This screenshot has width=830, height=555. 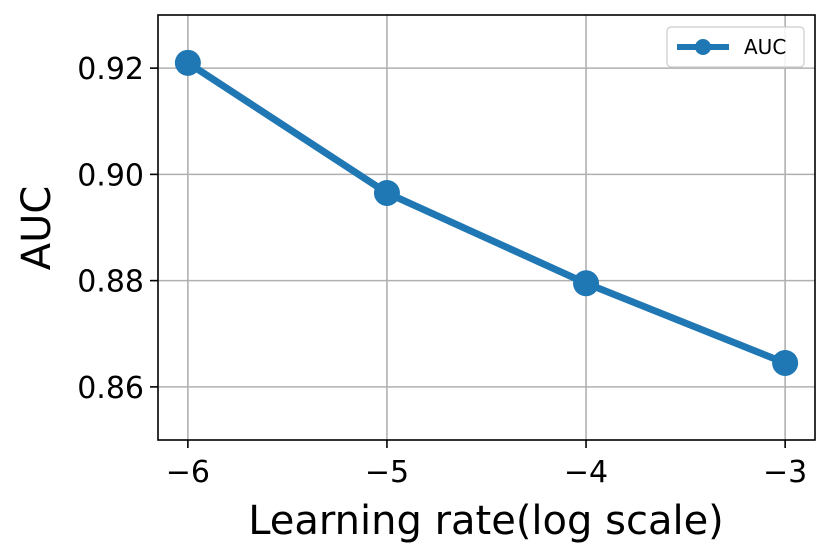 What do you see at coordinates (387, 472) in the screenshot?
I see `x-tick-label: −5` at bounding box center [387, 472].